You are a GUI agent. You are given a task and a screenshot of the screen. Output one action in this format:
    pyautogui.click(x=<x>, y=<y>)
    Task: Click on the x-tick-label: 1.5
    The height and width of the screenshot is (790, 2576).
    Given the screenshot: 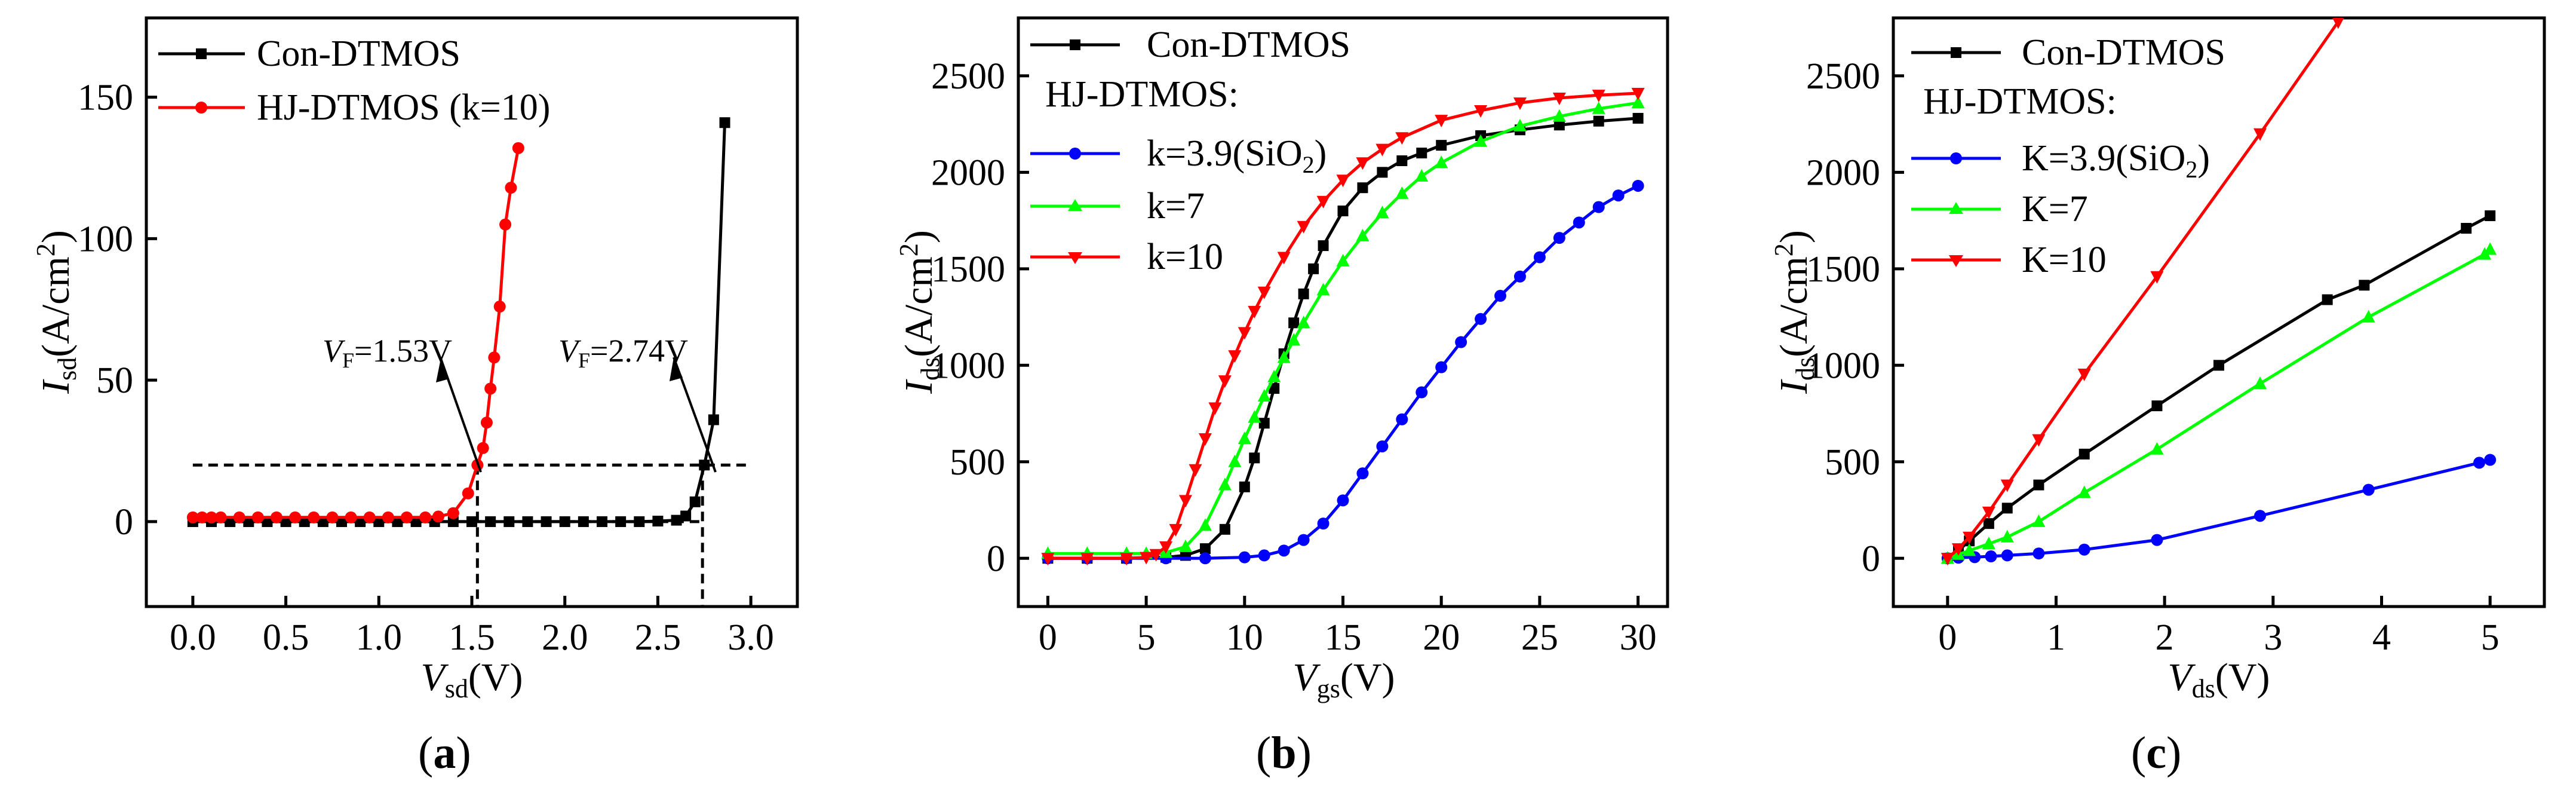 What is the action you would take?
    pyautogui.click(x=472, y=637)
    